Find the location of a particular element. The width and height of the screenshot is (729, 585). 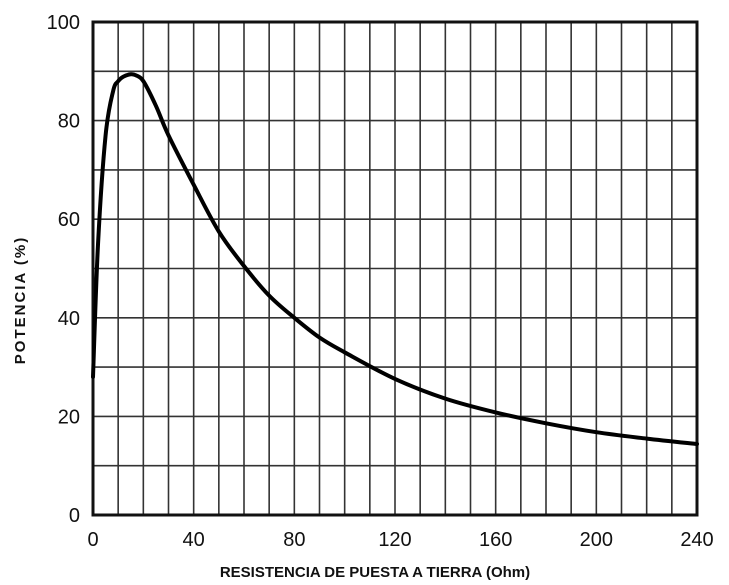

x-tick-label: 200 is located at coordinates (596, 540).